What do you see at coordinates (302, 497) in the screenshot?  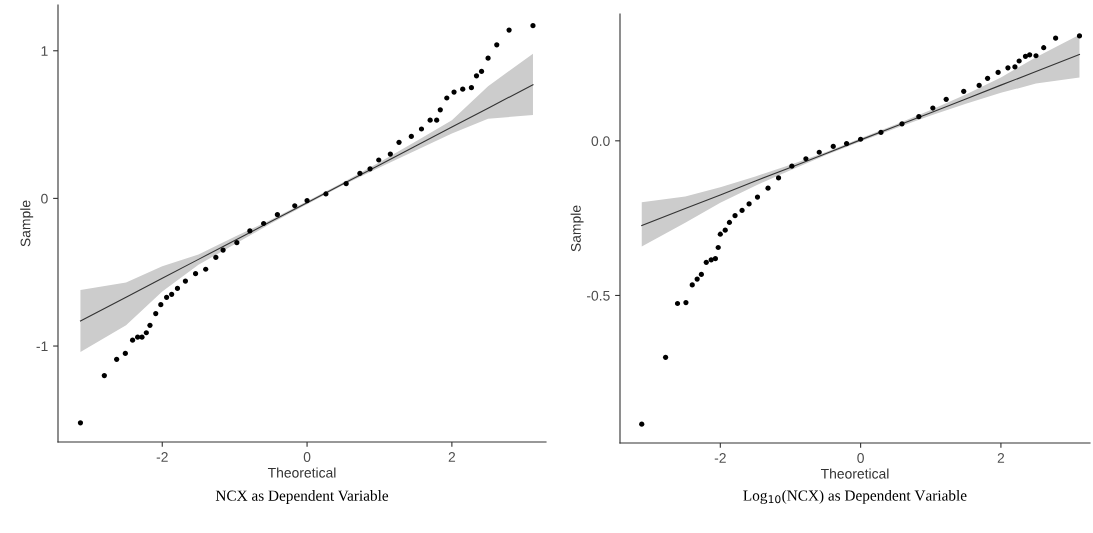 I see `text: NCX as Dependent Variable` at bounding box center [302, 497].